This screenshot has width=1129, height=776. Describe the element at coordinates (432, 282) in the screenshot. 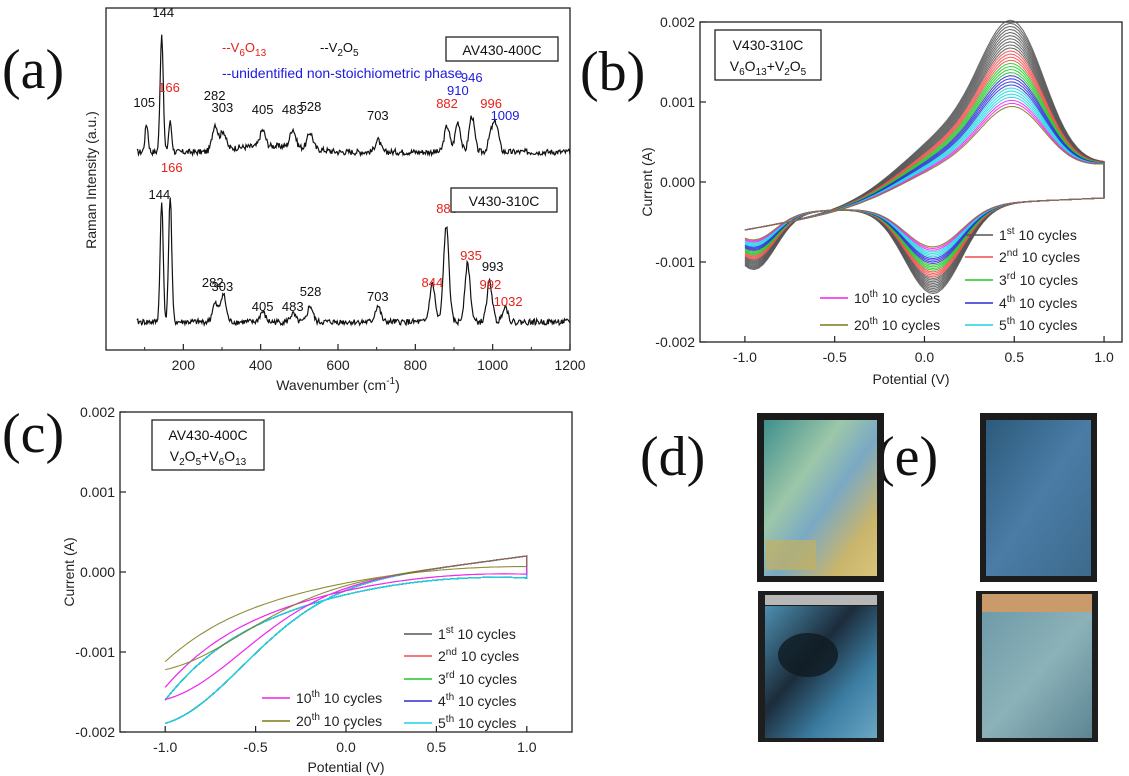

I see `raman-peak-label: 844` at that location.